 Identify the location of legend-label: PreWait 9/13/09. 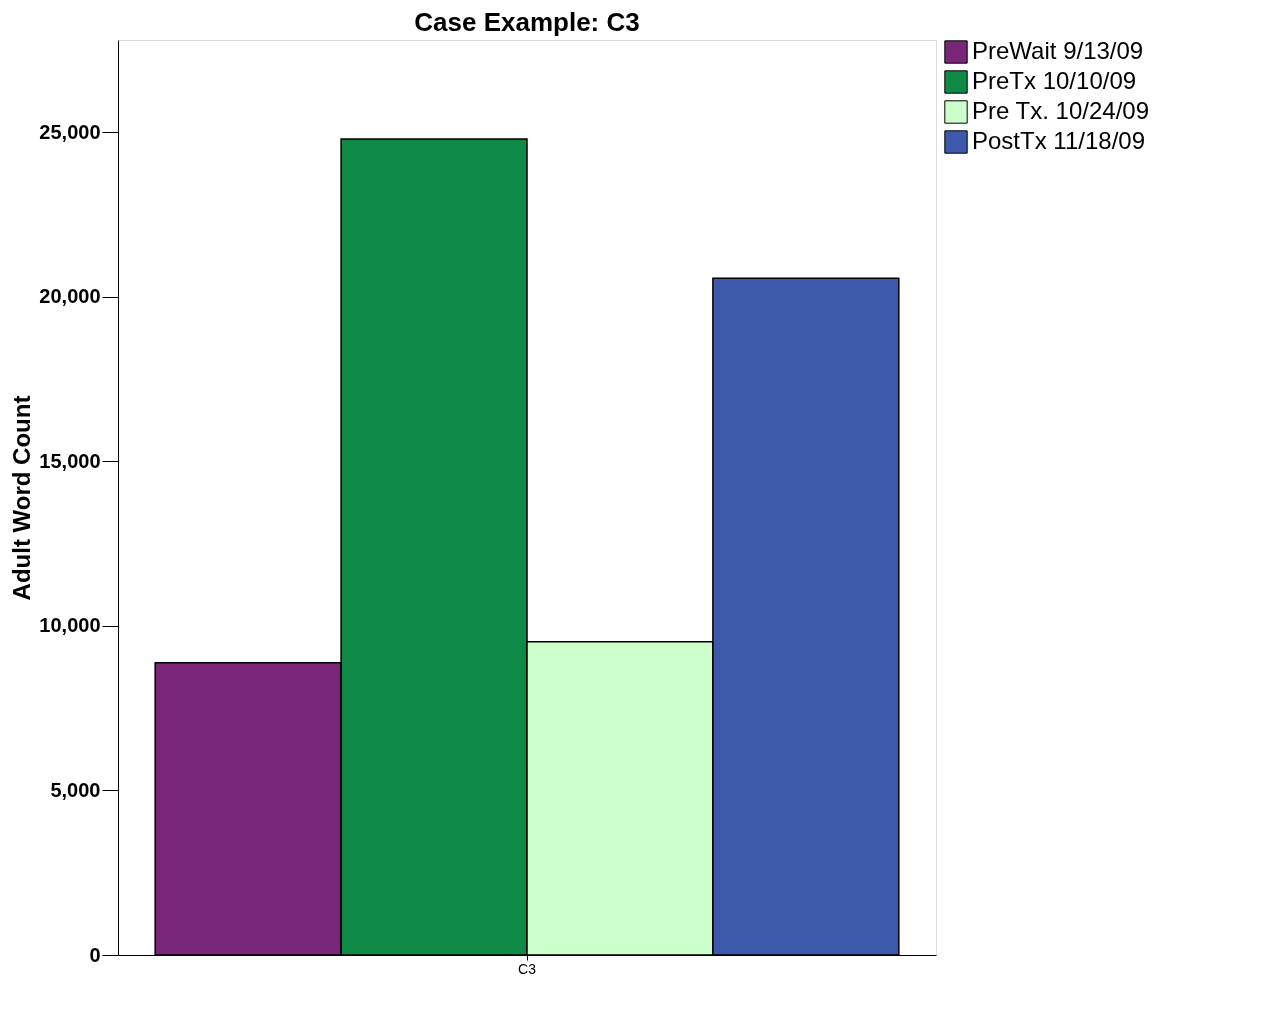
(1058, 50).